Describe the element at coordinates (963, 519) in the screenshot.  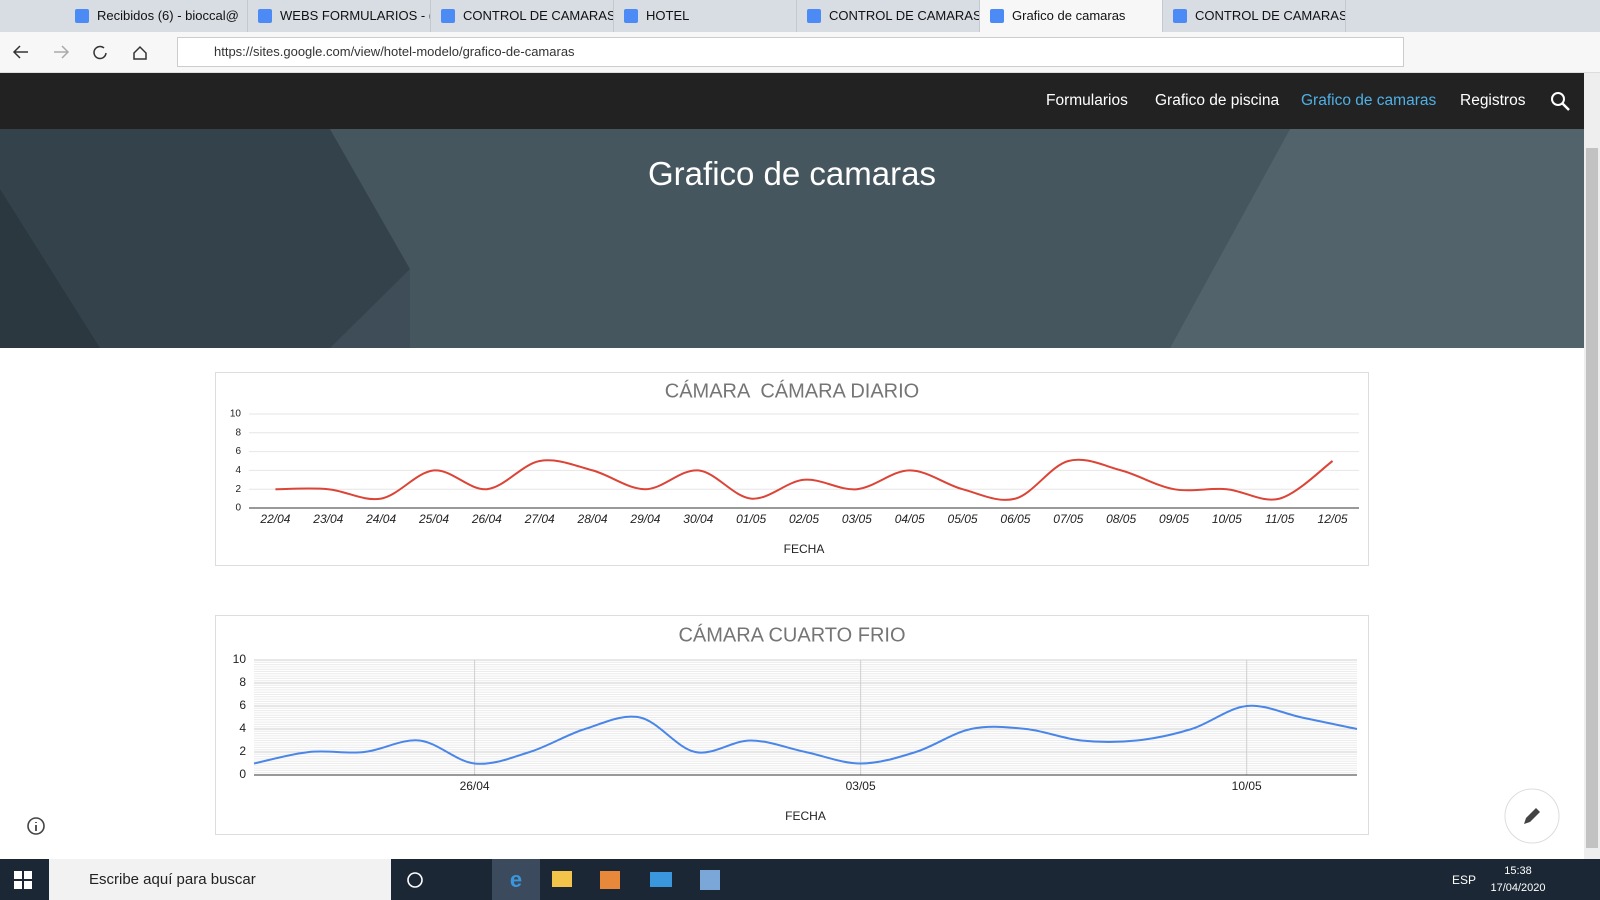
I see `x-tick-label: 05/05` at that location.